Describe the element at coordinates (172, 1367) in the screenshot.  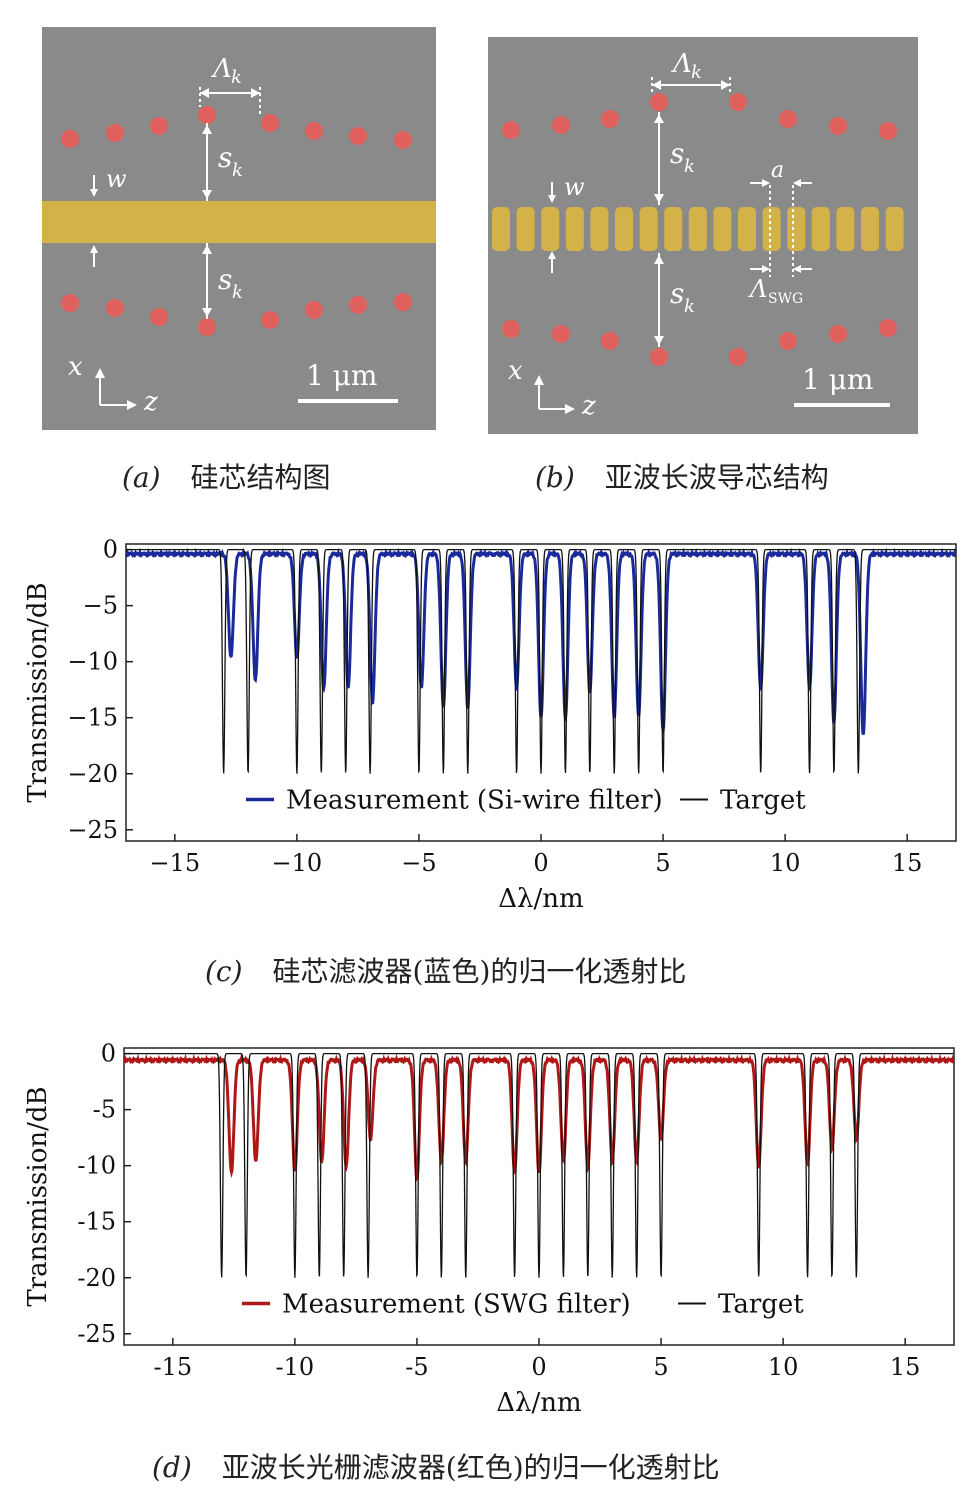
I see `x-tick-label: -15` at that location.